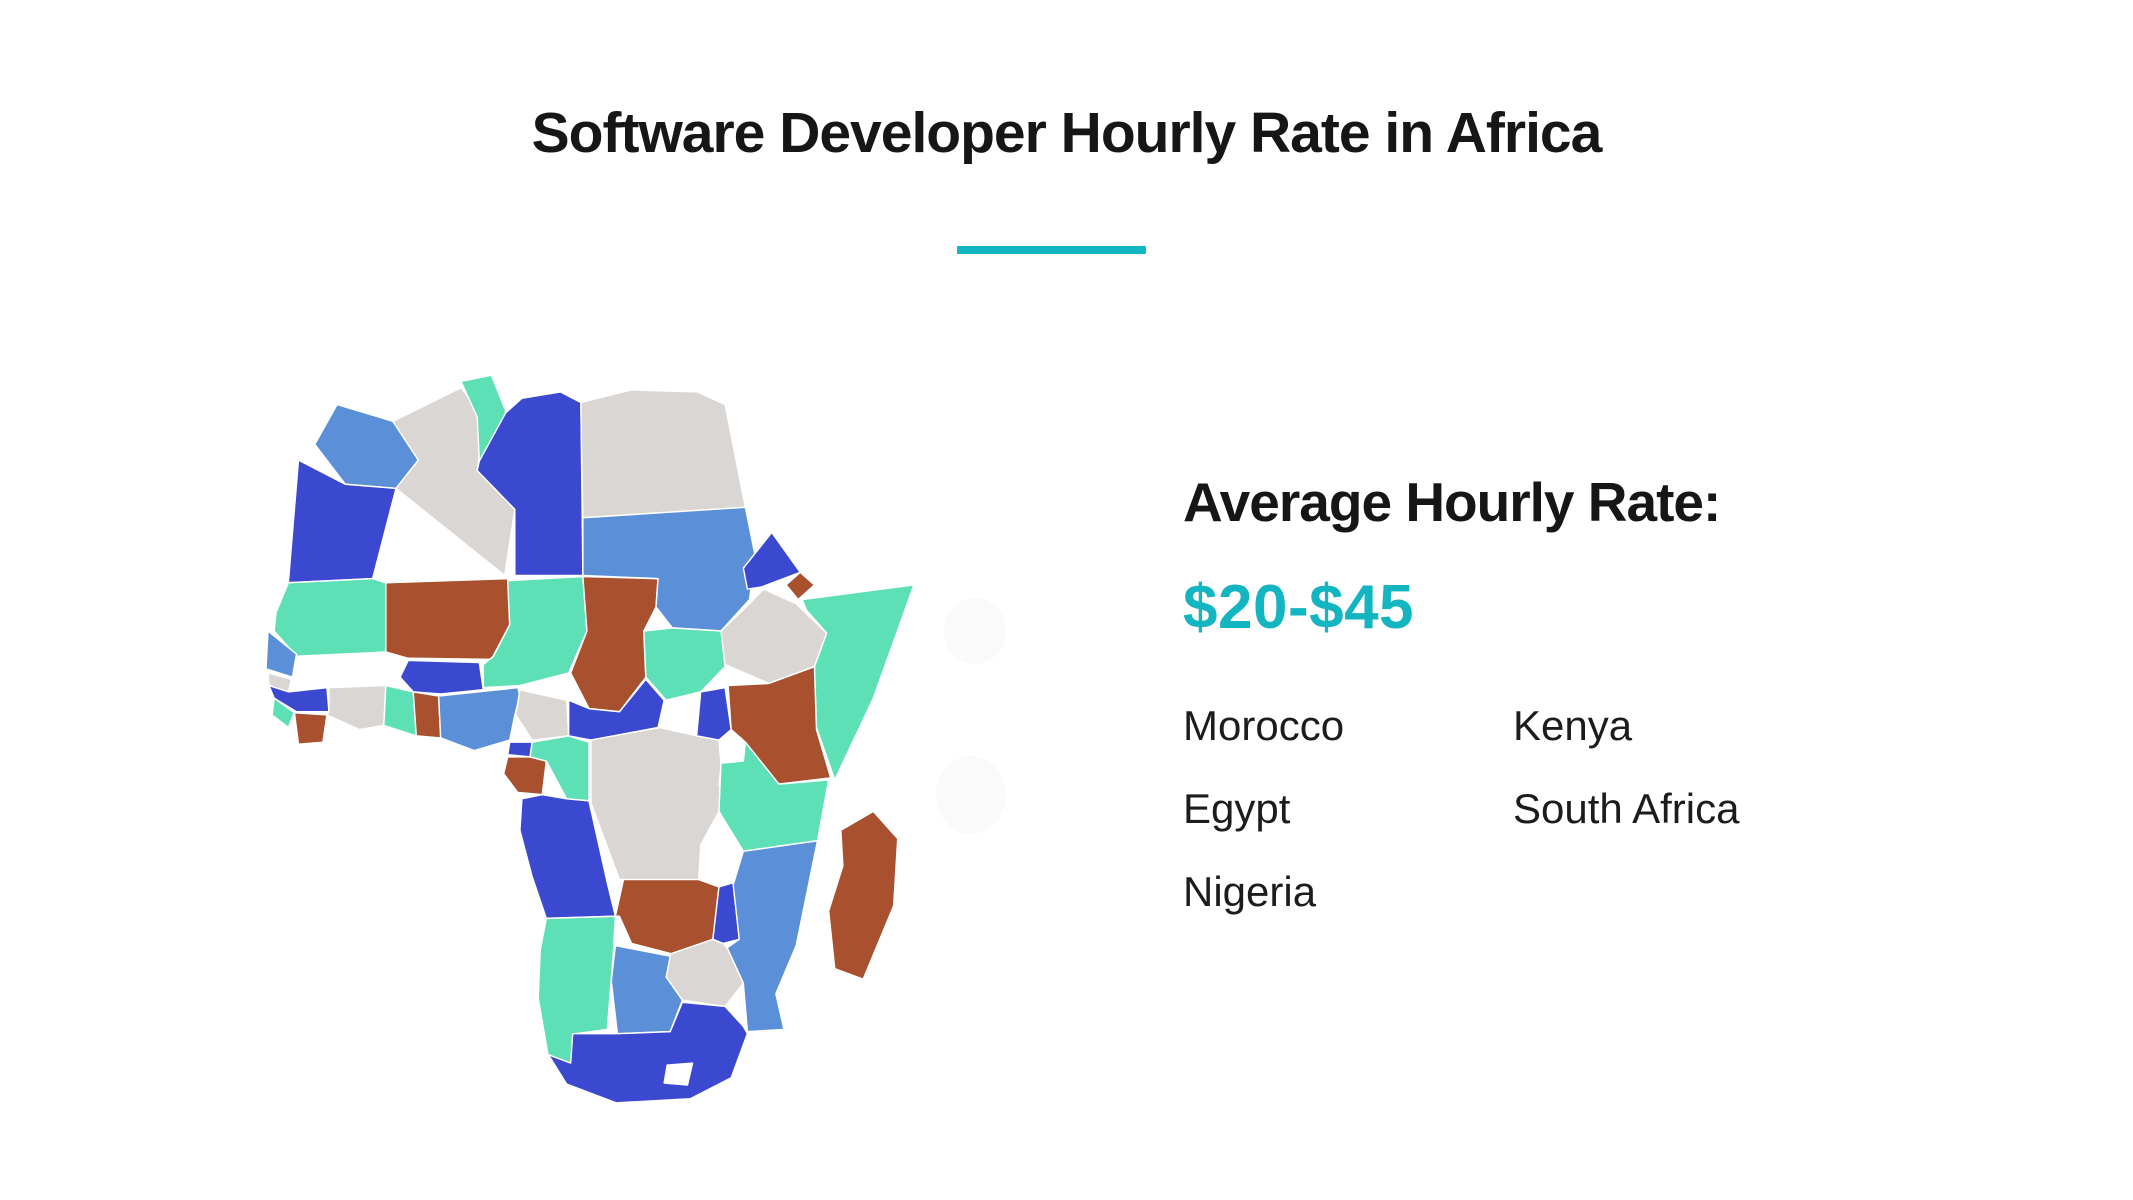  I want to click on country-nigeria, so click(479, 719).